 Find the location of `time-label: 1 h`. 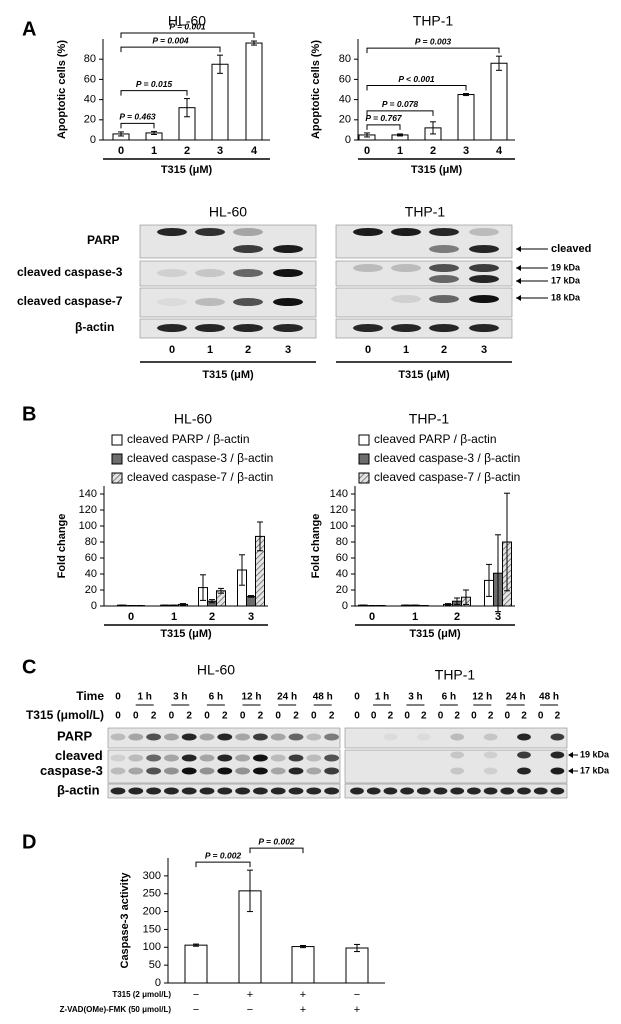

time-label: 1 h is located at coordinates (382, 697).